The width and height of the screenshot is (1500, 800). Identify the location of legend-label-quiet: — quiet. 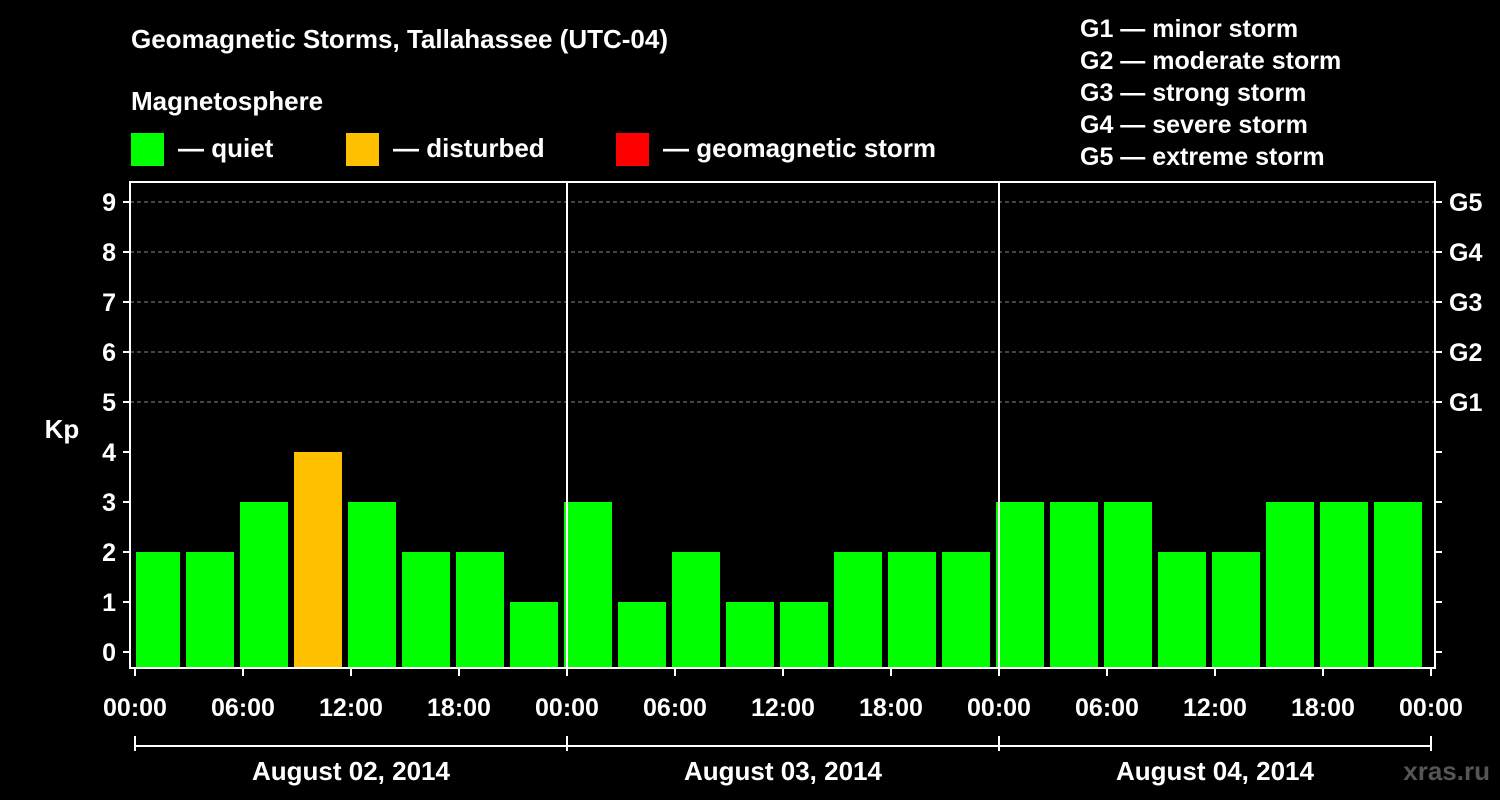
(226, 148).